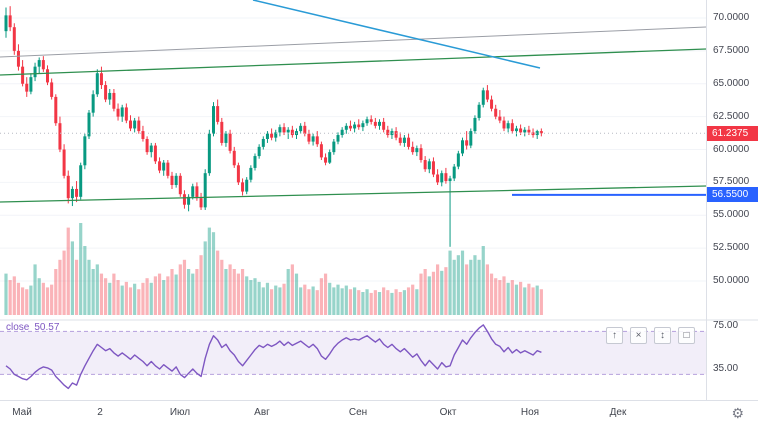 The image size is (758, 425). I want to click on maximize-icon: □, so click(686, 335).